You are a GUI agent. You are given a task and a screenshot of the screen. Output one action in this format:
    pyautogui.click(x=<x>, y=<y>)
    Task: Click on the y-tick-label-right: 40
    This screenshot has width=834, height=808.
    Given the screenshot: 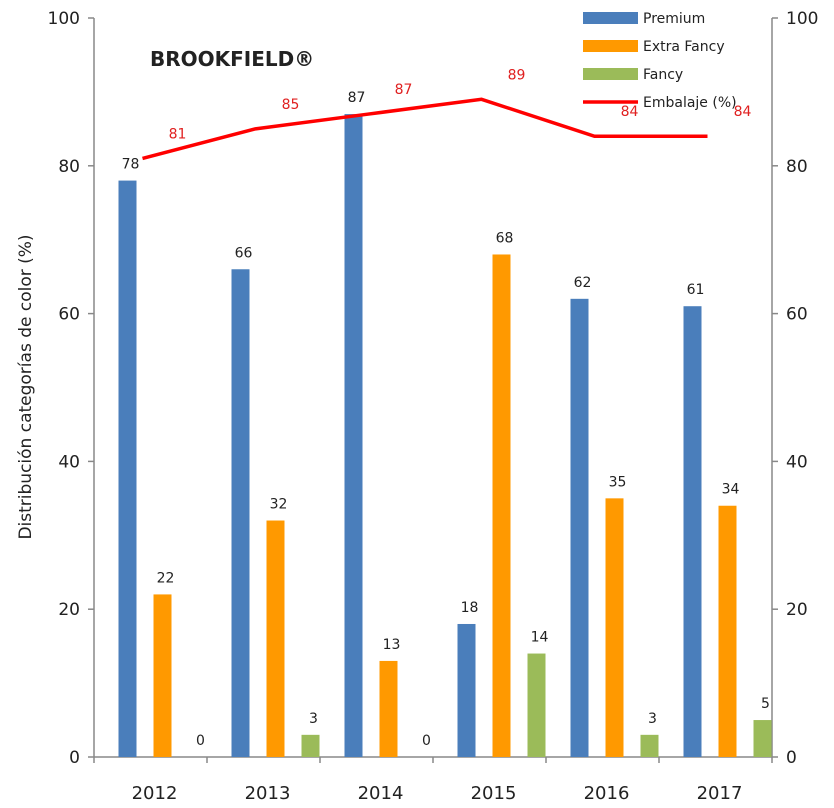 What is the action you would take?
    pyautogui.click(x=797, y=462)
    